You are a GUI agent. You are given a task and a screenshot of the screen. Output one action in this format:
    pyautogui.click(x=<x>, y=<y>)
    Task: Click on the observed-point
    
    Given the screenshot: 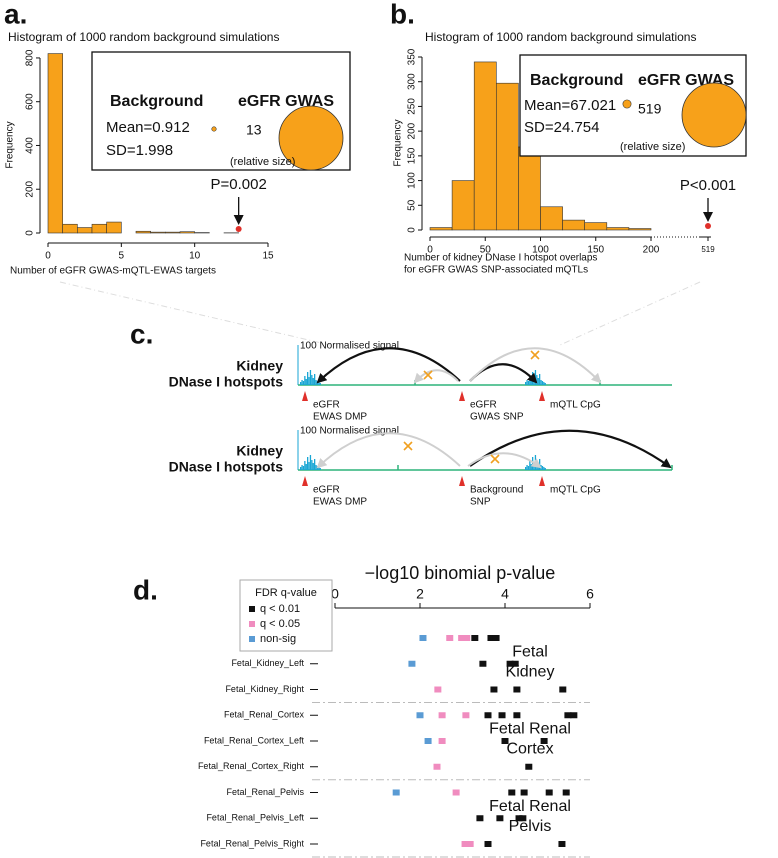 What is the action you would take?
    pyautogui.click(x=238, y=229)
    